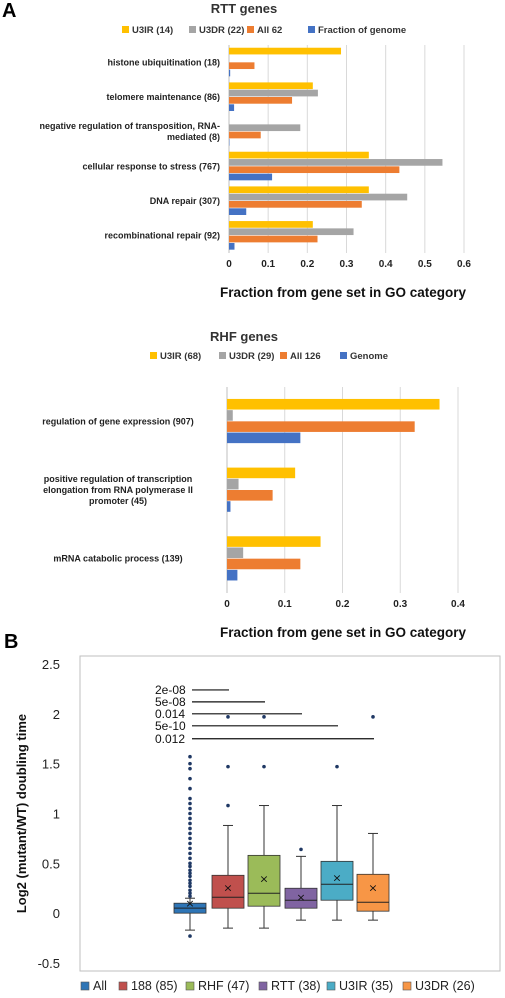  Describe the element at coordinates (445, 986) in the screenshot. I see `legend-label: U3DR (26)` at that location.